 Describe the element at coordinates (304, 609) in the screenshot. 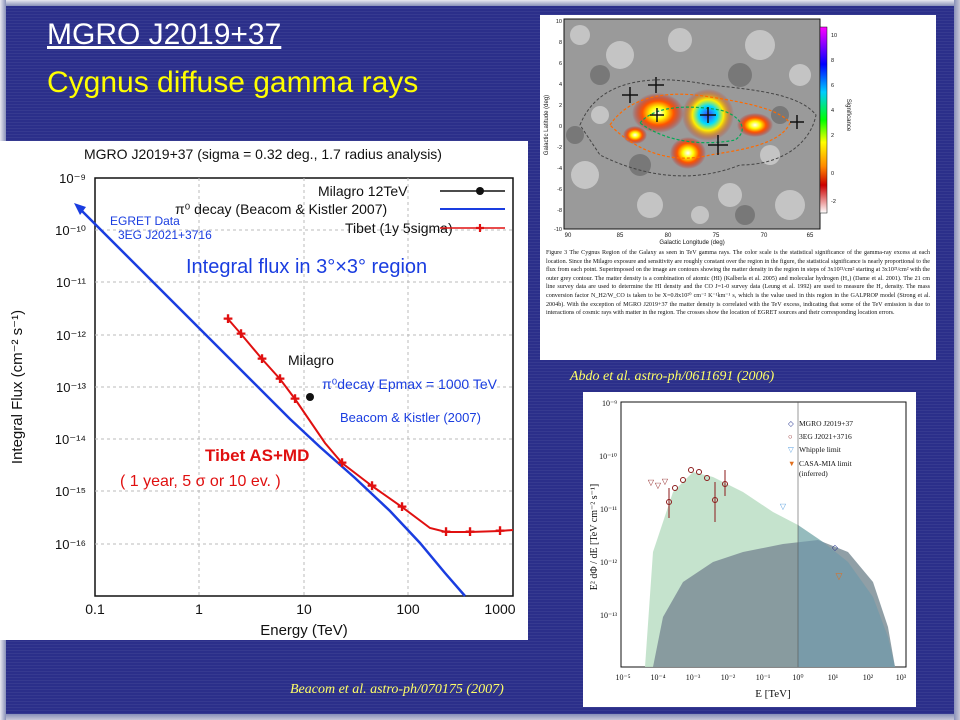

I see `xtick-label: 10` at that location.